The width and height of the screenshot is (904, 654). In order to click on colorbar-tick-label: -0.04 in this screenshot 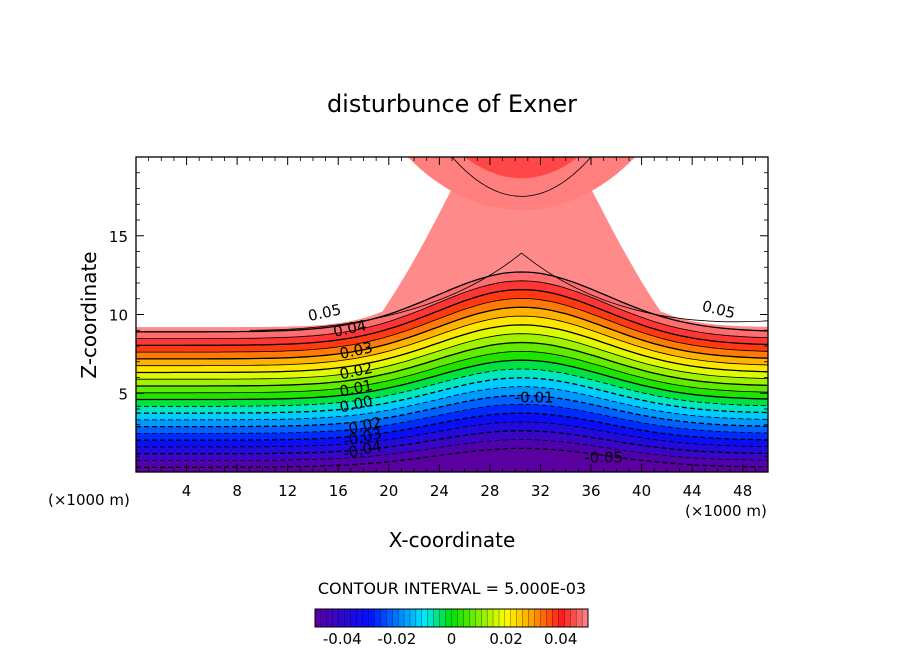, I will do `click(342, 639)`.